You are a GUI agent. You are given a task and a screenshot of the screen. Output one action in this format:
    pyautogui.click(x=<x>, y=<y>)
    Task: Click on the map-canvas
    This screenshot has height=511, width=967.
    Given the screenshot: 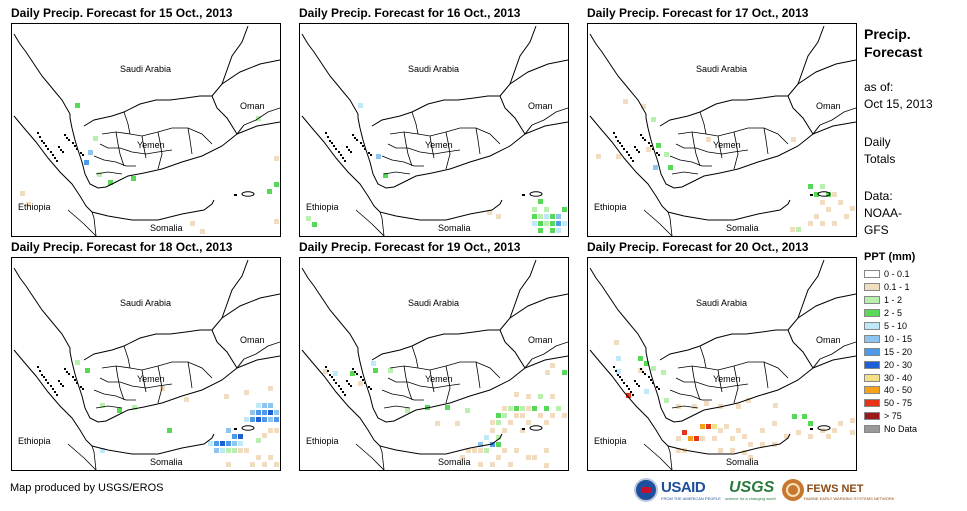 What is the action you would take?
    pyautogui.click(x=434, y=364)
    